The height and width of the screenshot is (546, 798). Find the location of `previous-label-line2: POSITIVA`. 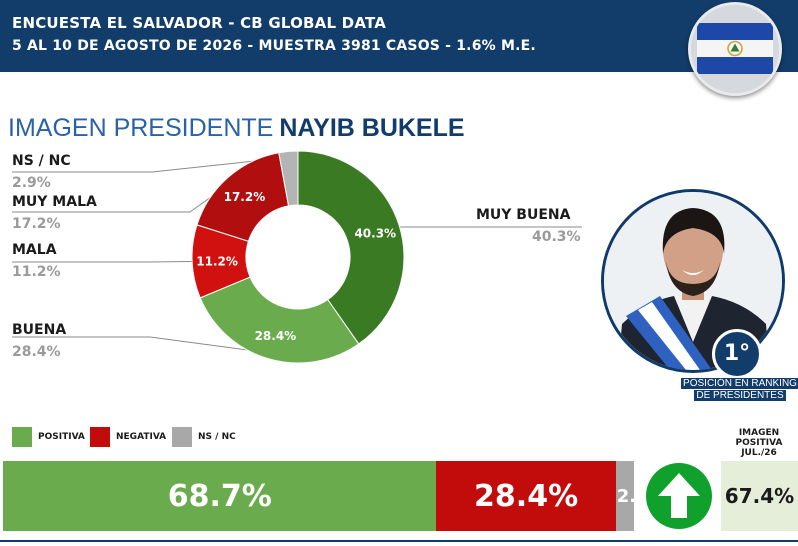

previous-label-line2: POSITIVA is located at coordinates (759, 443).